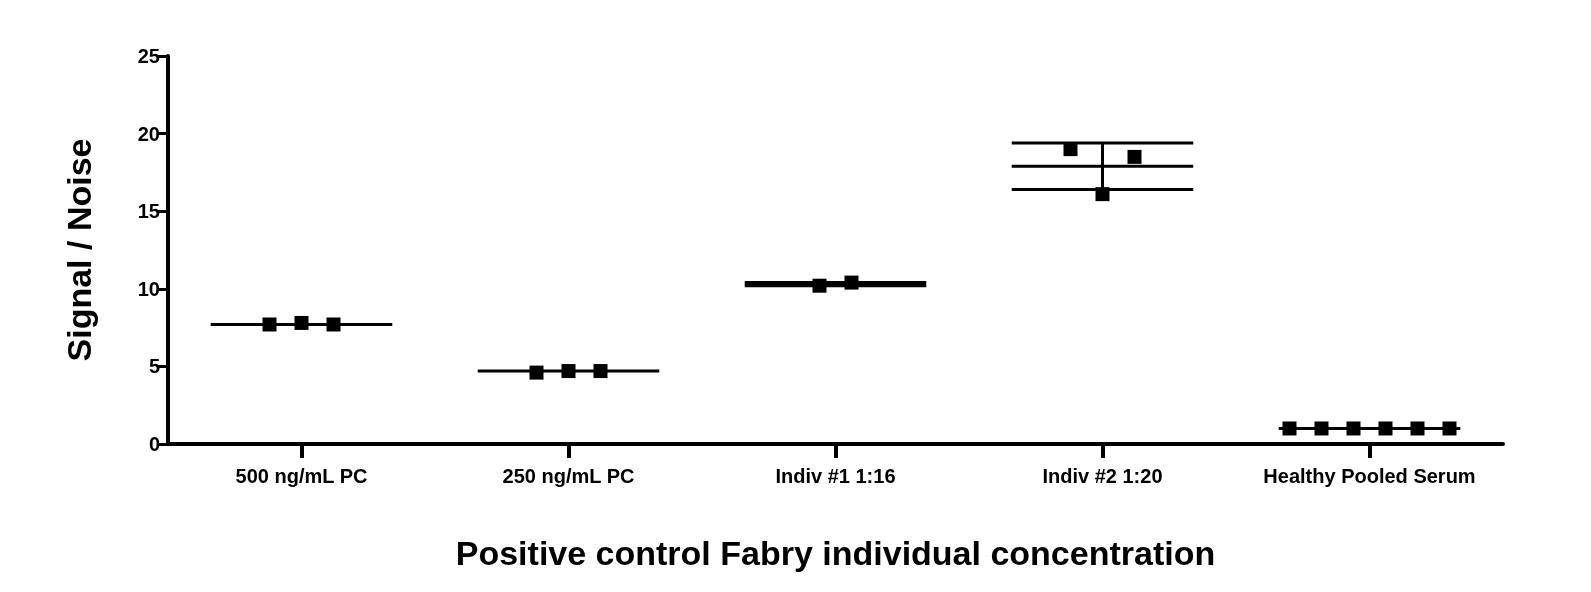 Image resolution: width=1591 pixels, height=592 pixels. I want to click on x-tick-label: Indiv #2 1:20, so click(1102, 476).